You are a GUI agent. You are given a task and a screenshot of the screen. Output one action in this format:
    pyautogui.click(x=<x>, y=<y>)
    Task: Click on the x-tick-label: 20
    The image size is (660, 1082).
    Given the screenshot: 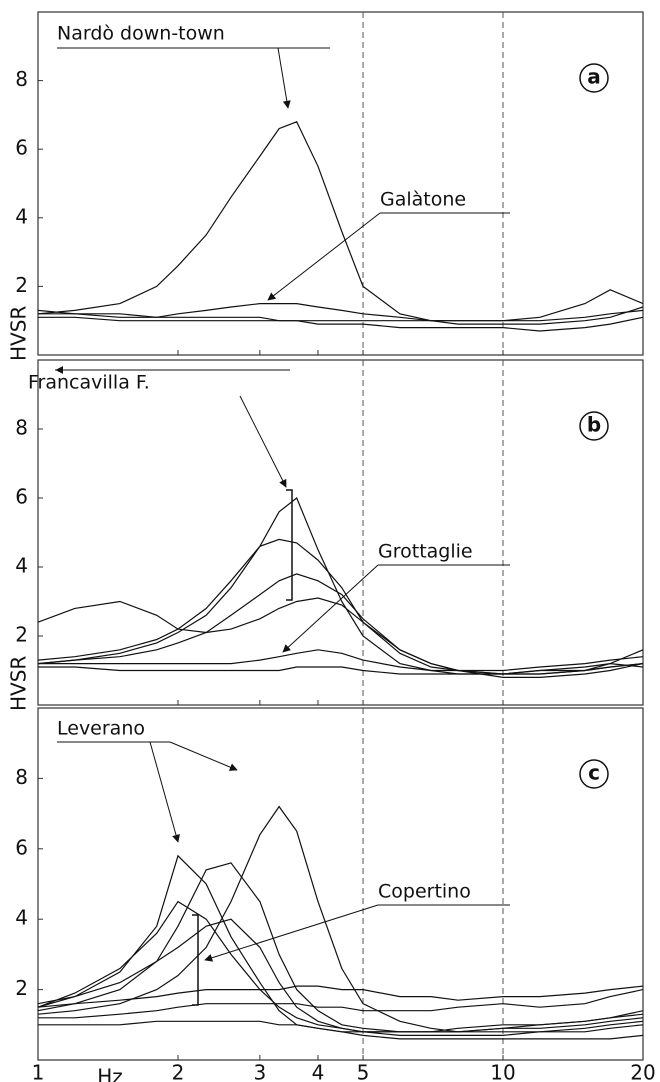 What is the action you would take?
    pyautogui.click(x=642, y=1071)
    